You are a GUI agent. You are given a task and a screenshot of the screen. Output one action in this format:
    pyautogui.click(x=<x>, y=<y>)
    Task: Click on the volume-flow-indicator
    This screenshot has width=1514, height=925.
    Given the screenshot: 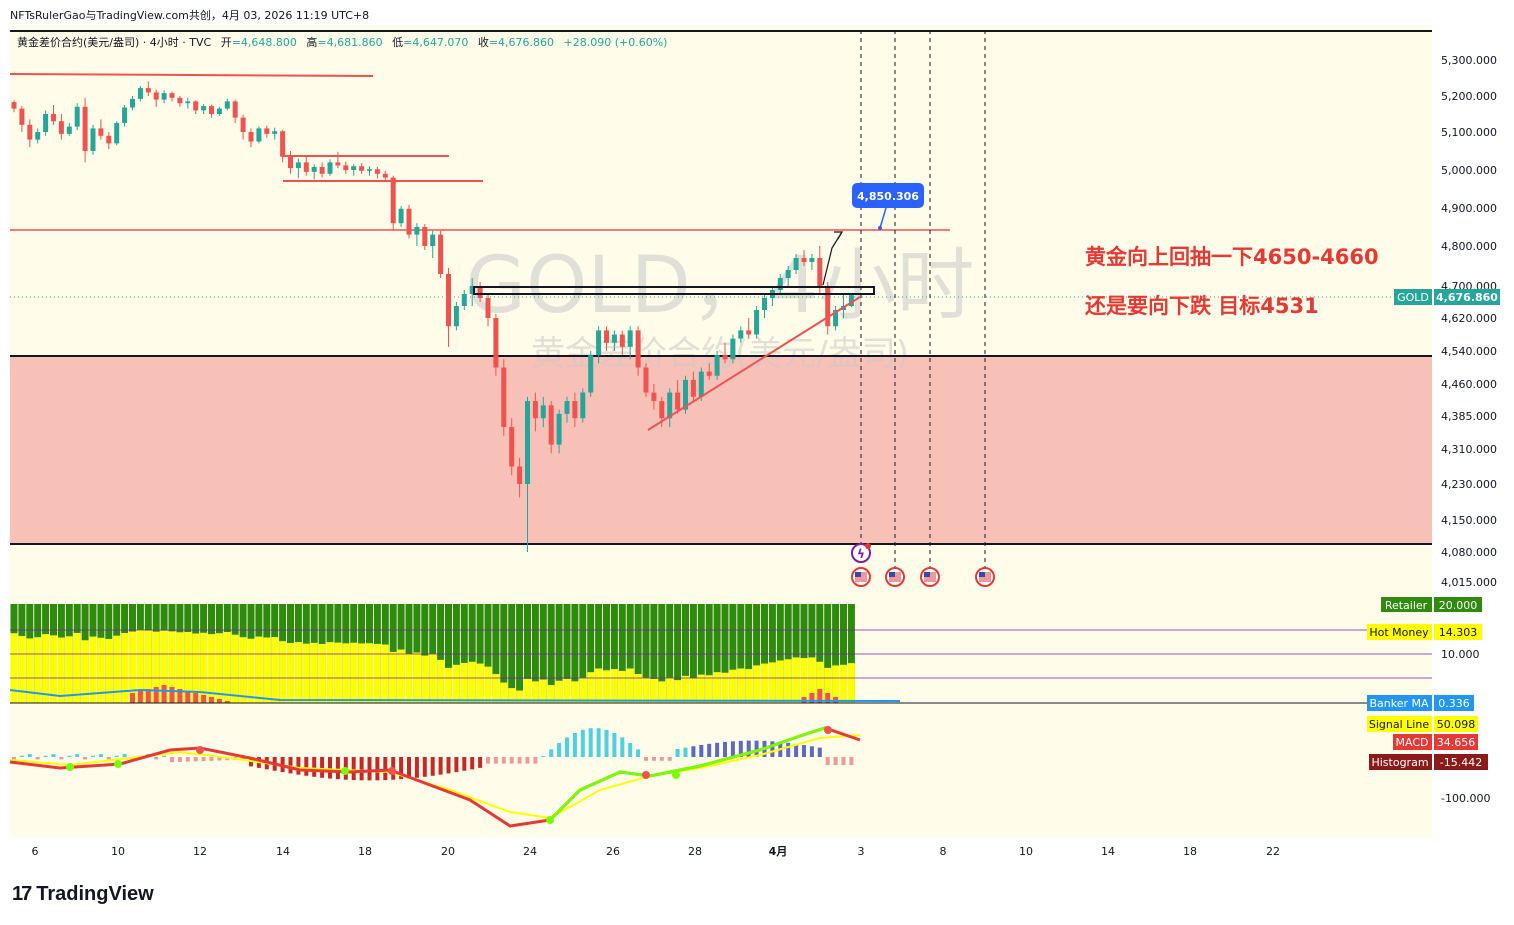 What is the action you would take?
    pyautogui.click(x=455, y=653)
    